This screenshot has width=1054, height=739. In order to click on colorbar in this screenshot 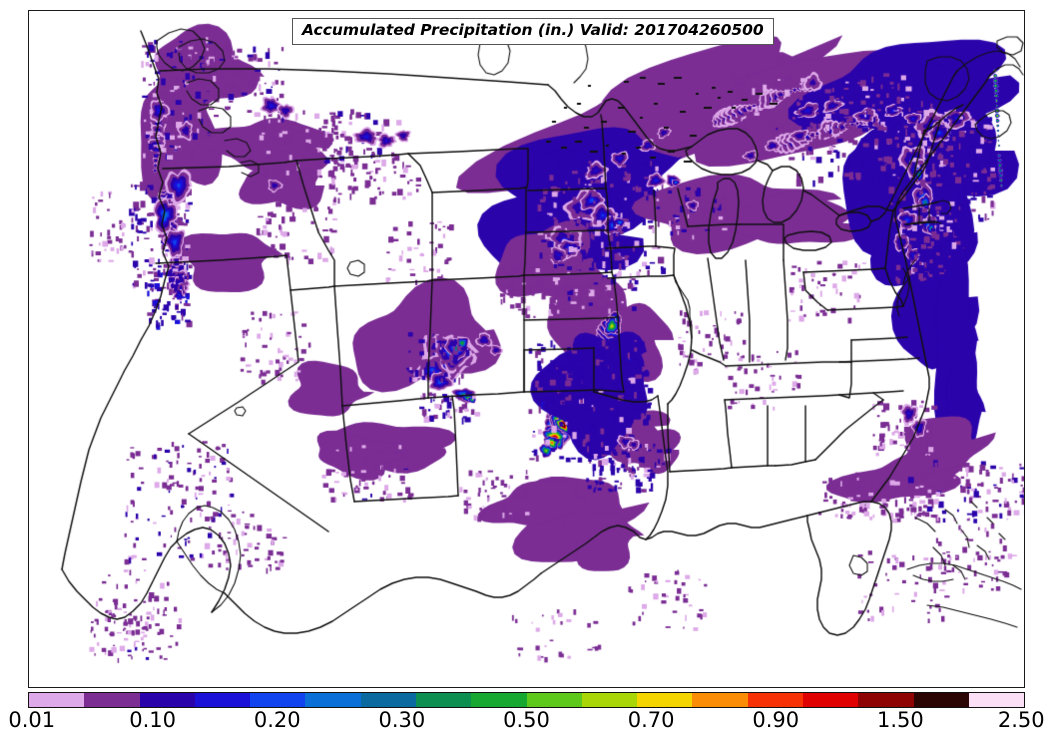, I will do `click(526, 700)`.